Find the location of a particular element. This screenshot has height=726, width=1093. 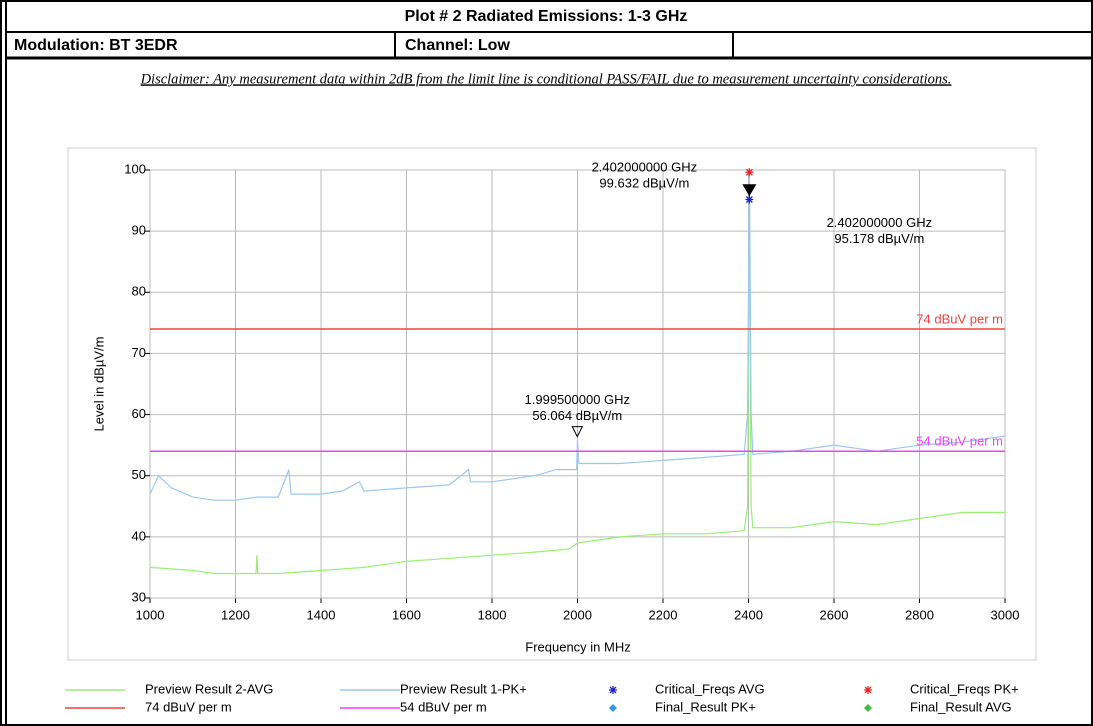

x-tick-label: 1200 is located at coordinates (235, 614).